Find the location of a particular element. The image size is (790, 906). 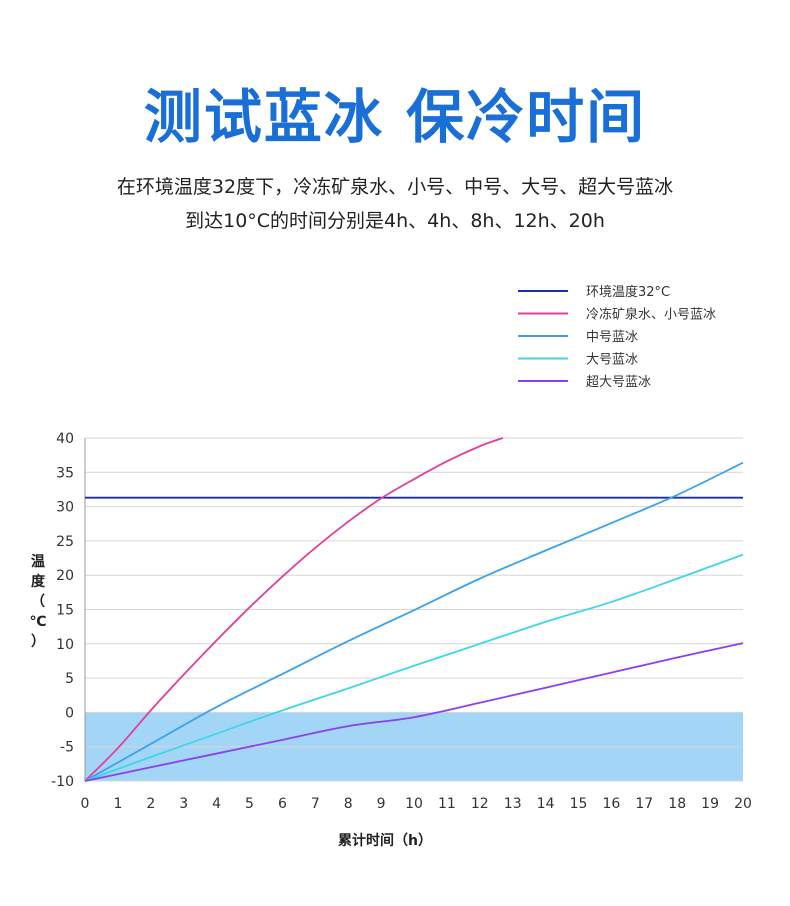

x-tick-label: 18 is located at coordinates (677, 804).